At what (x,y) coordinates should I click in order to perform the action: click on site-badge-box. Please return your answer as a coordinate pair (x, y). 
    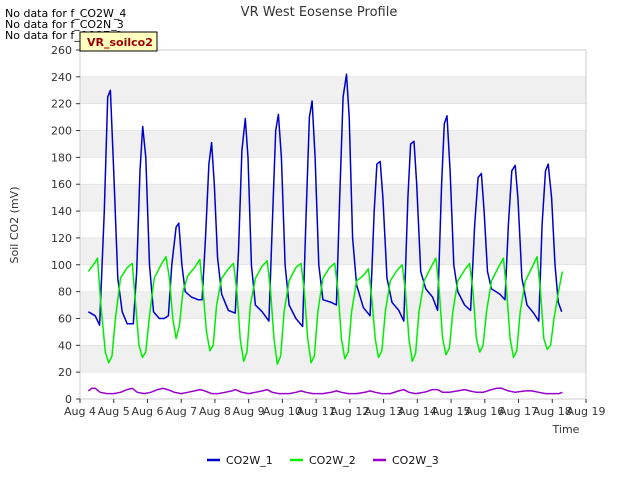
    Looking at the image, I should click on (118, 41).